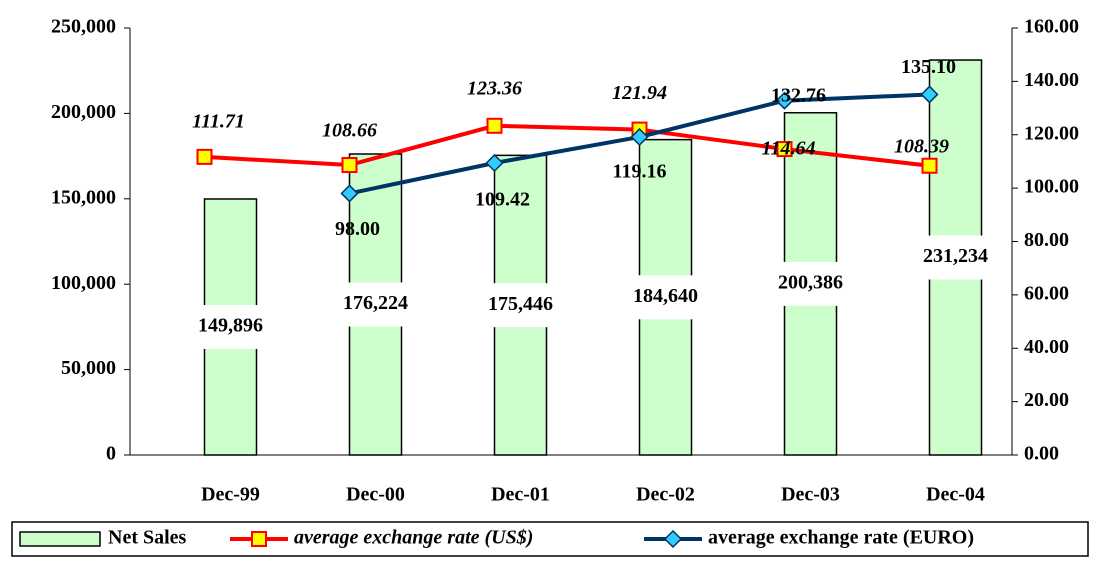 The width and height of the screenshot is (1102, 576). I want to click on y-tick-label: 0, so click(111, 454).